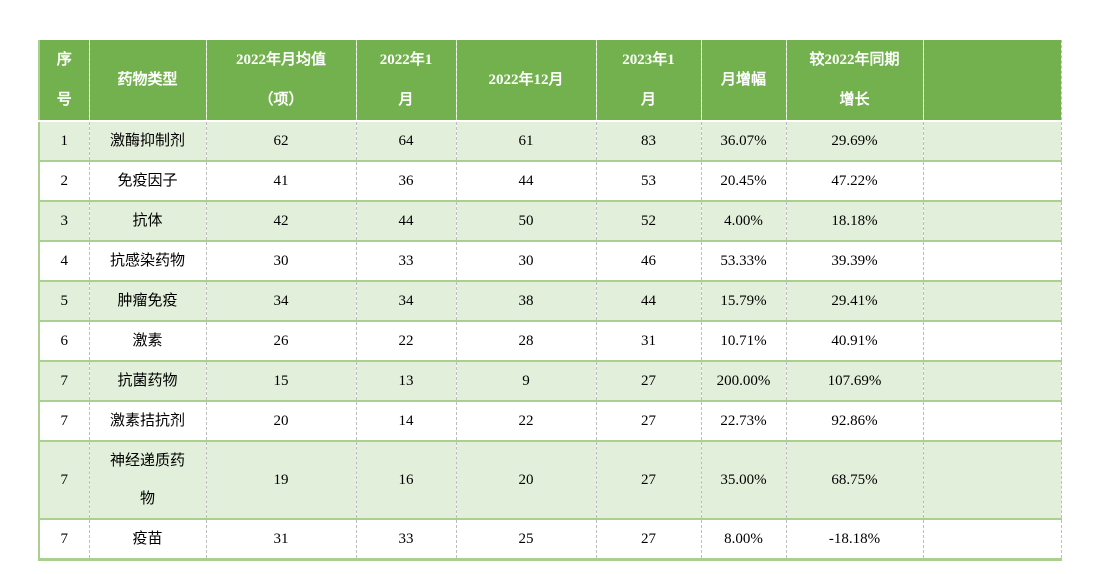  What do you see at coordinates (743, 539) in the screenshot?
I see `cell-mom-growth: 8.00%` at bounding box center [743, 539].